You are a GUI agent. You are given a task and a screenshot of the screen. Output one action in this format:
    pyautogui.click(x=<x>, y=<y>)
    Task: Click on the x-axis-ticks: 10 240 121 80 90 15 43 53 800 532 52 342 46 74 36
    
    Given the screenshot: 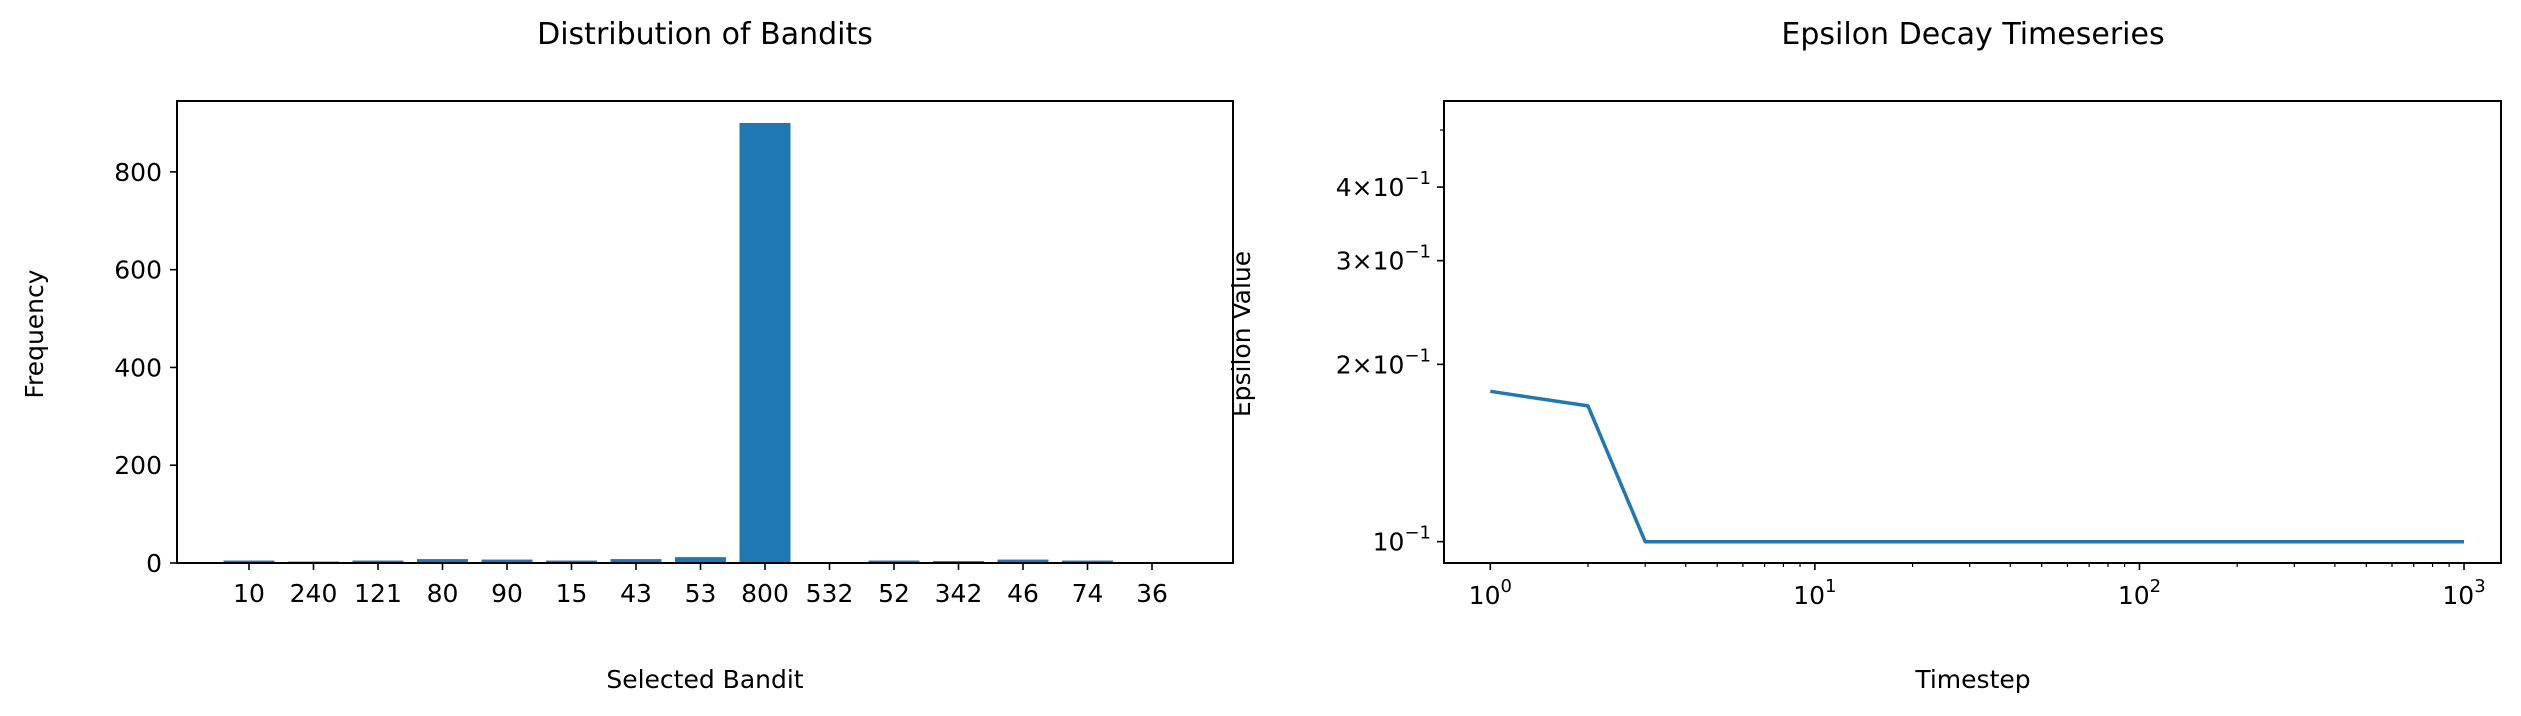 What is the action you would take?
    pyautogui.click(x=700, y=585)
    